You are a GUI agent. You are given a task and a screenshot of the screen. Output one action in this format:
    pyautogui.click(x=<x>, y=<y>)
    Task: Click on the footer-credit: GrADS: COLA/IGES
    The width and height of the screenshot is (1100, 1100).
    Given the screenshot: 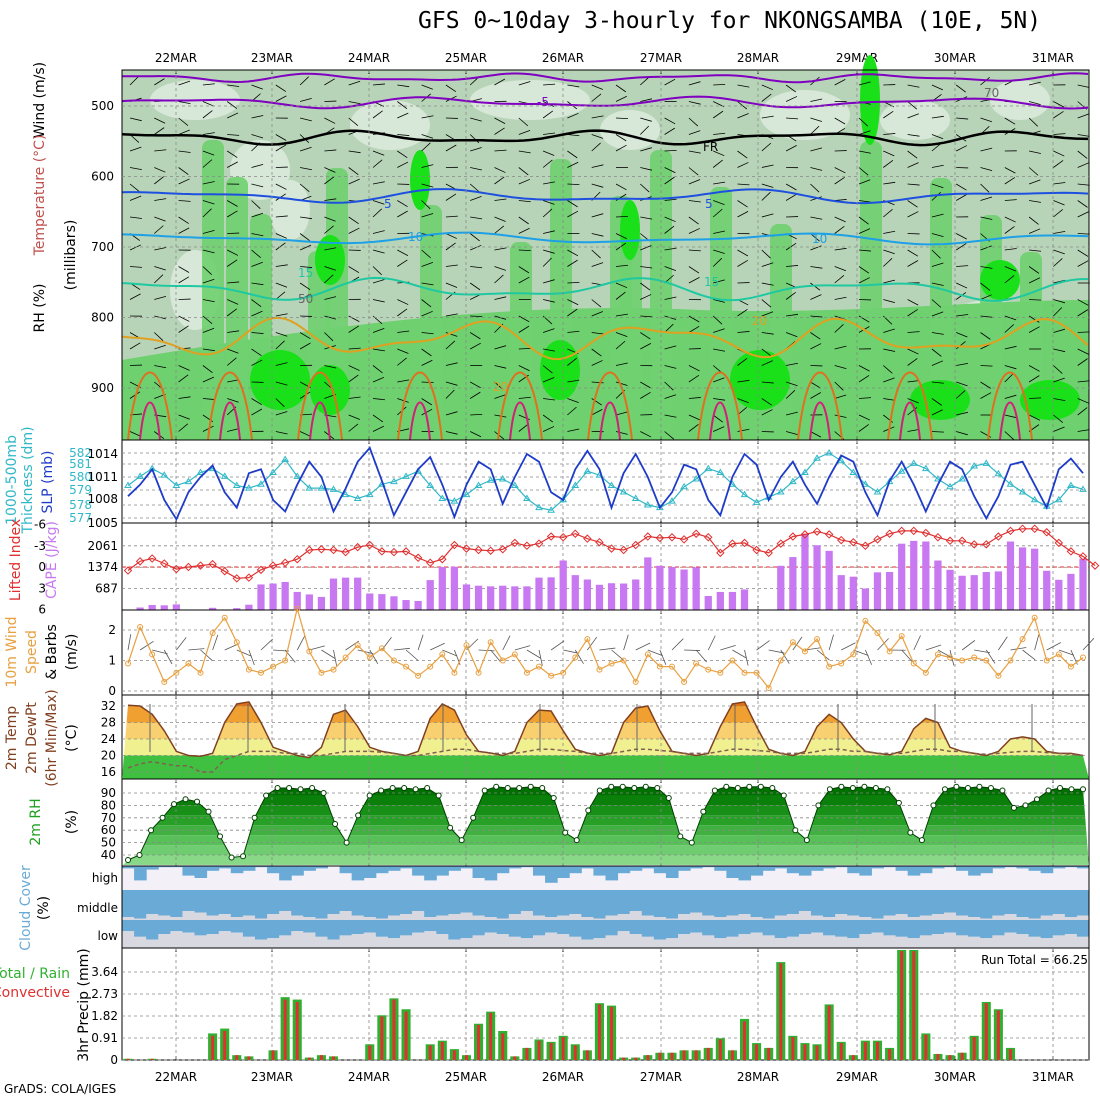 What is the action you would take?
    pyautogui.click(x=60, y=1089)
    